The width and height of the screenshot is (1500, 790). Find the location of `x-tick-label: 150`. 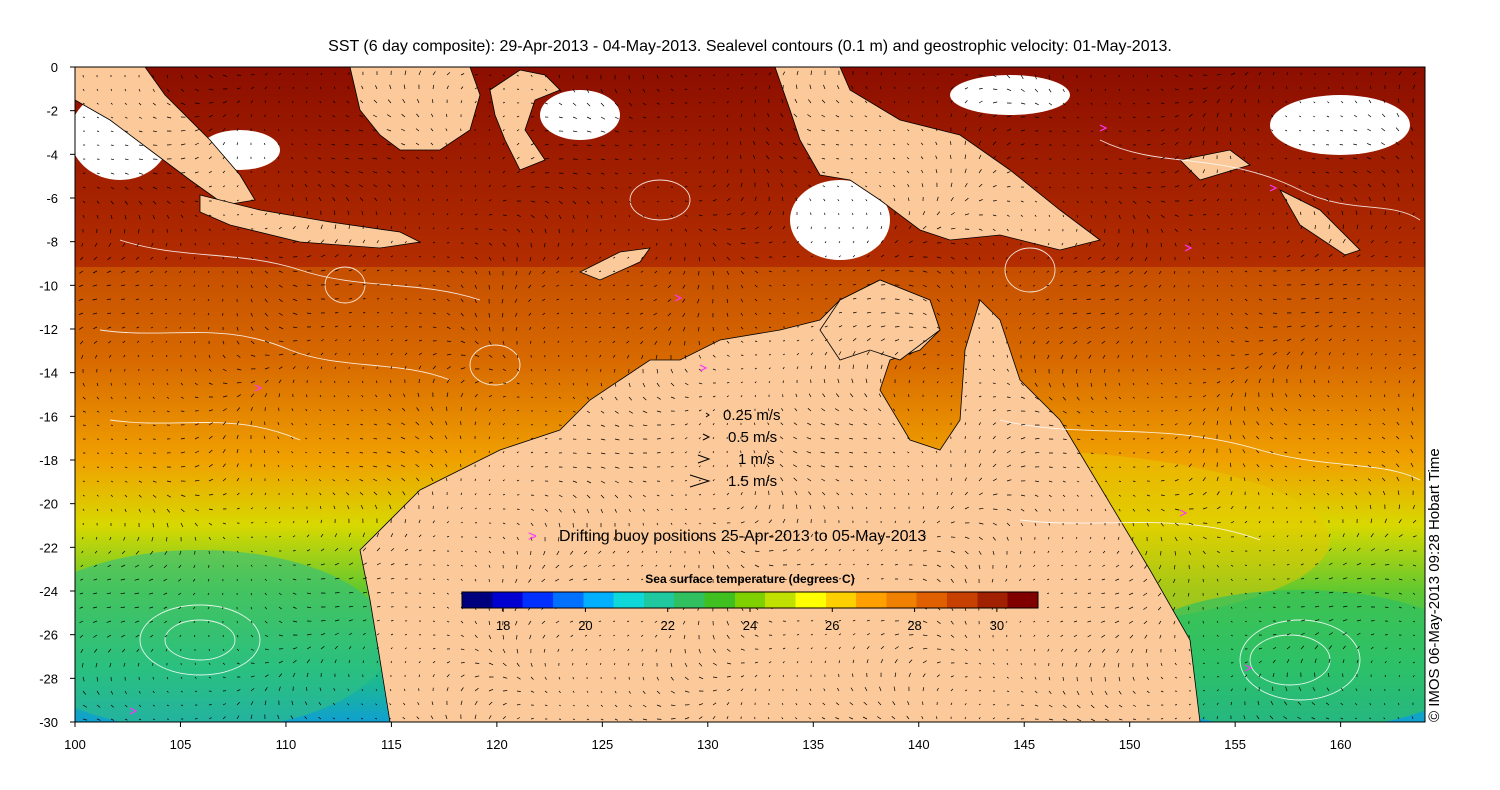

x-tick-label: 150 is located at coordinates (1130, 744).